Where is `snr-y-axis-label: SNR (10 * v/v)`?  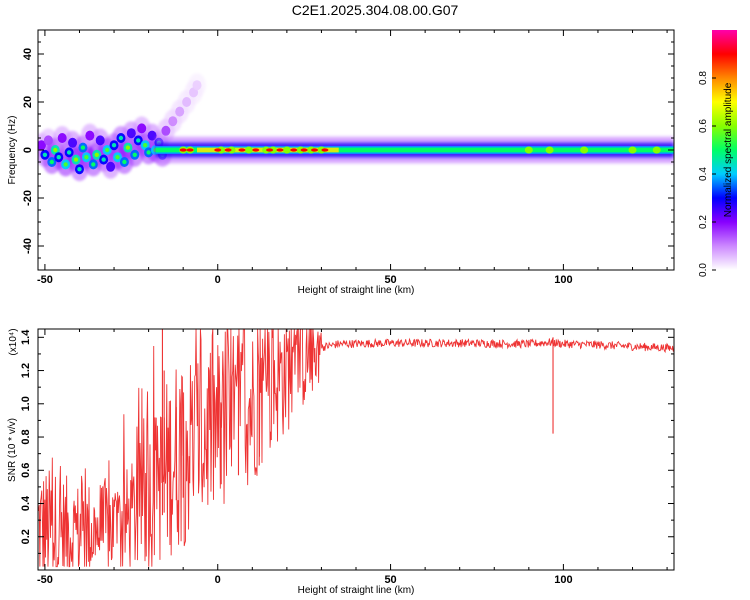
snr-y-axis-label: SNR (10 * v/v) is located at coordinates (12, 450).